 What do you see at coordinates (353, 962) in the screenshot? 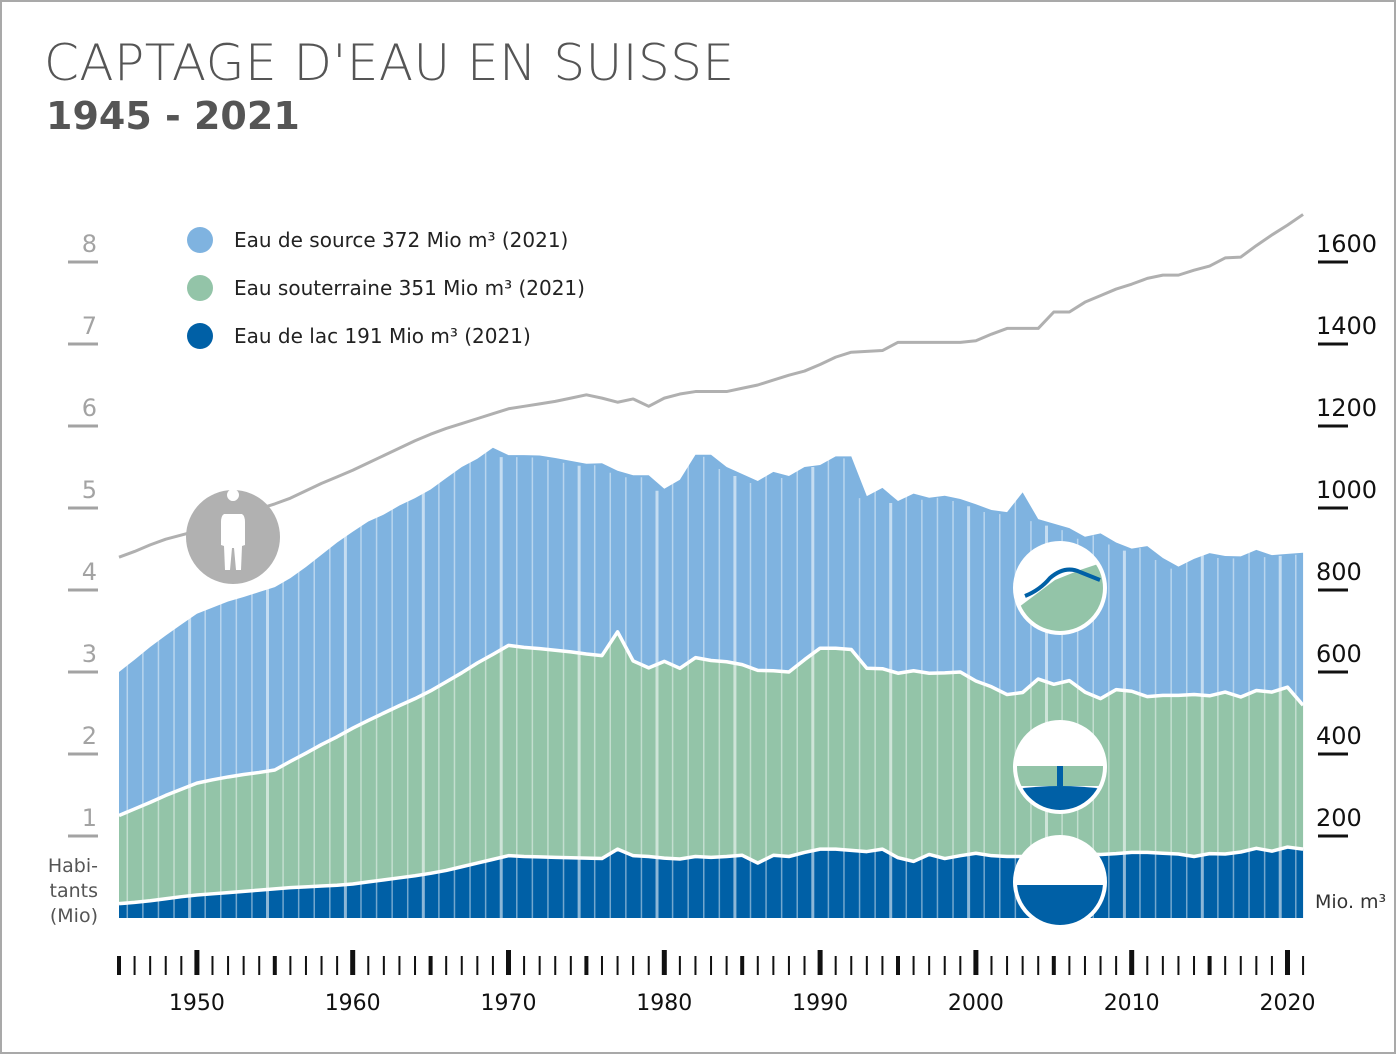
I see `x-tick-1960` at bounding box center [353, 962].